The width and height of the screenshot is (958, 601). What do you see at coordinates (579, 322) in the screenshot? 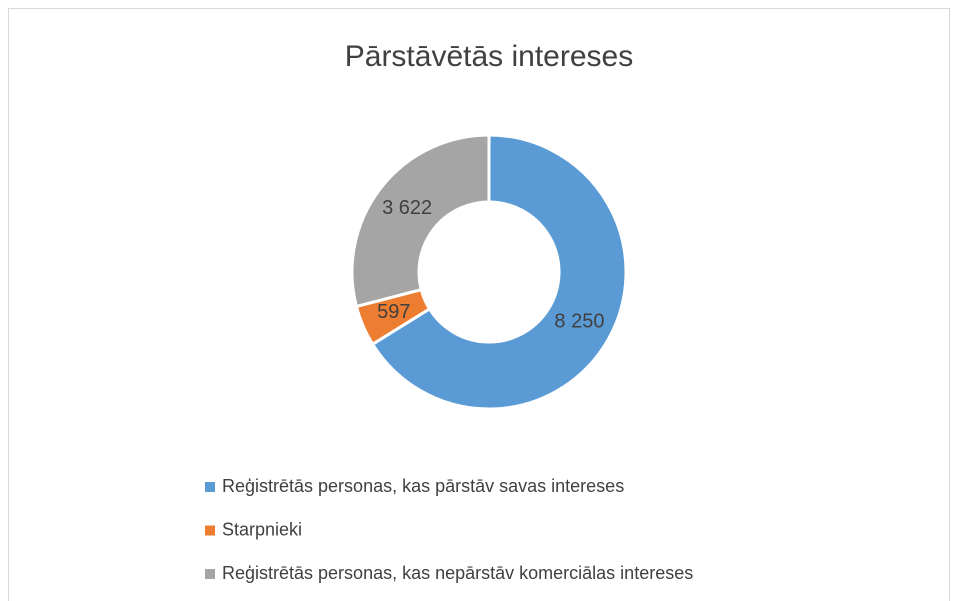
I see `data-label: 8 250` at bounding box center [579, 322].